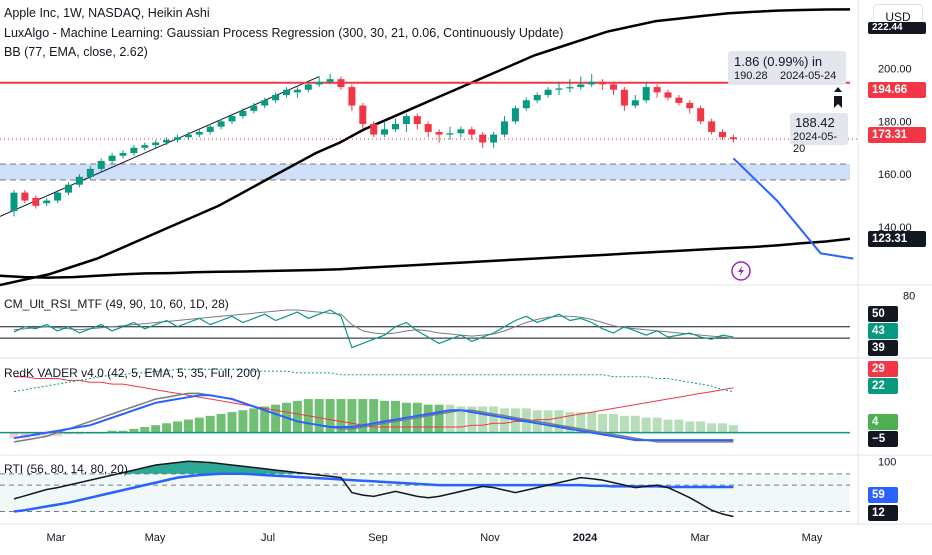 The width and height of the screenshot is (932, 555). I want to click on vader-blue-line, so click(373, 418).